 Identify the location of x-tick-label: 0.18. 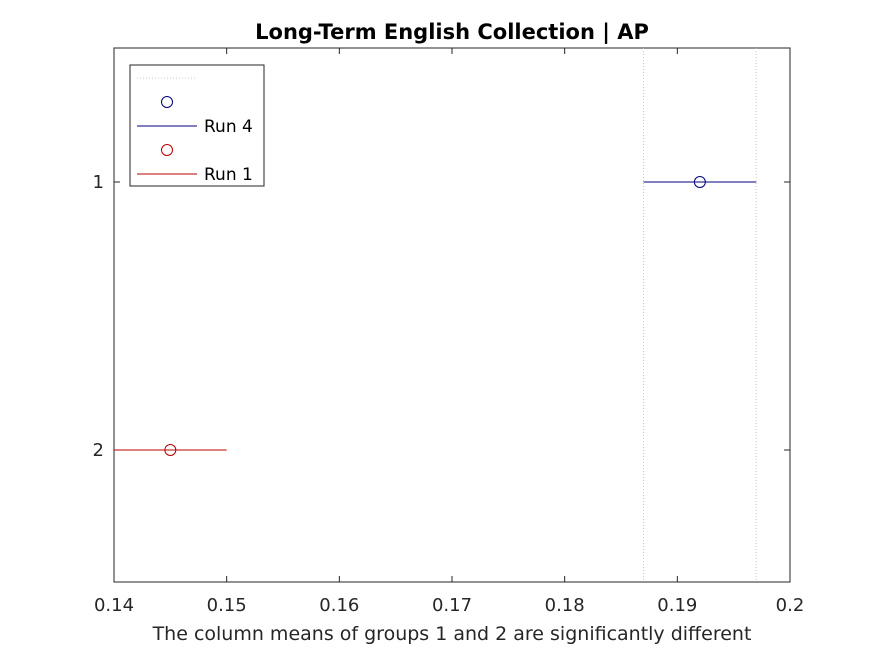
(565, 605).